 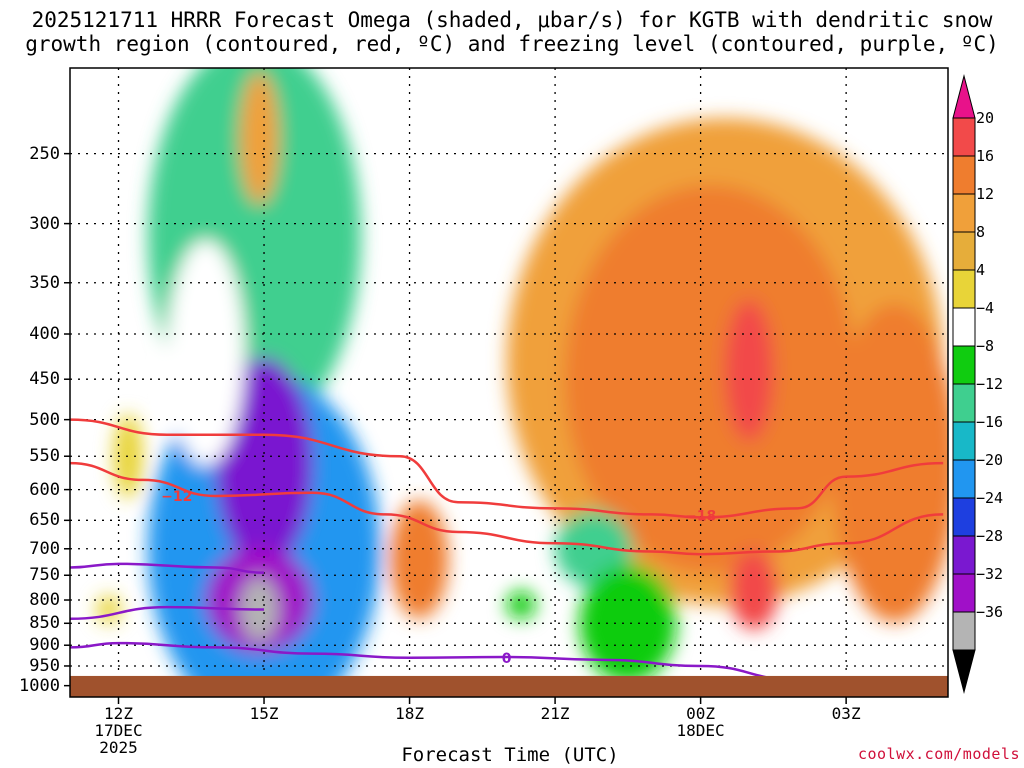 What do you see at coordinates (44, 334) in the screenshot?
I see `y-tick-label: 400` at bounding box center [44, 334].